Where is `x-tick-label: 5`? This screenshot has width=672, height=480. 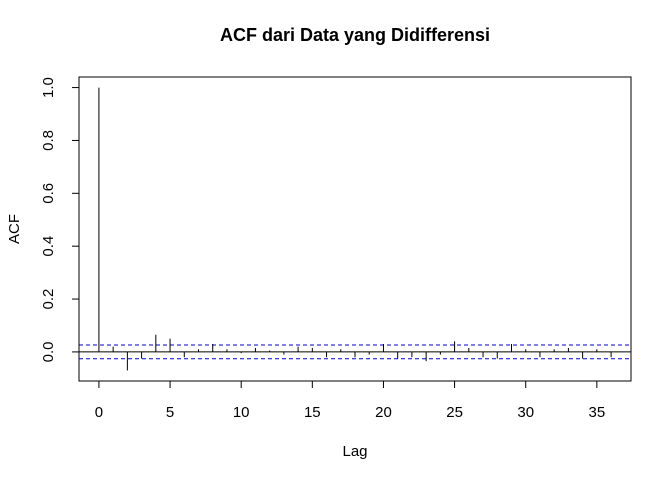 x-tick-label: 5 is located at coordinates (170, 412).